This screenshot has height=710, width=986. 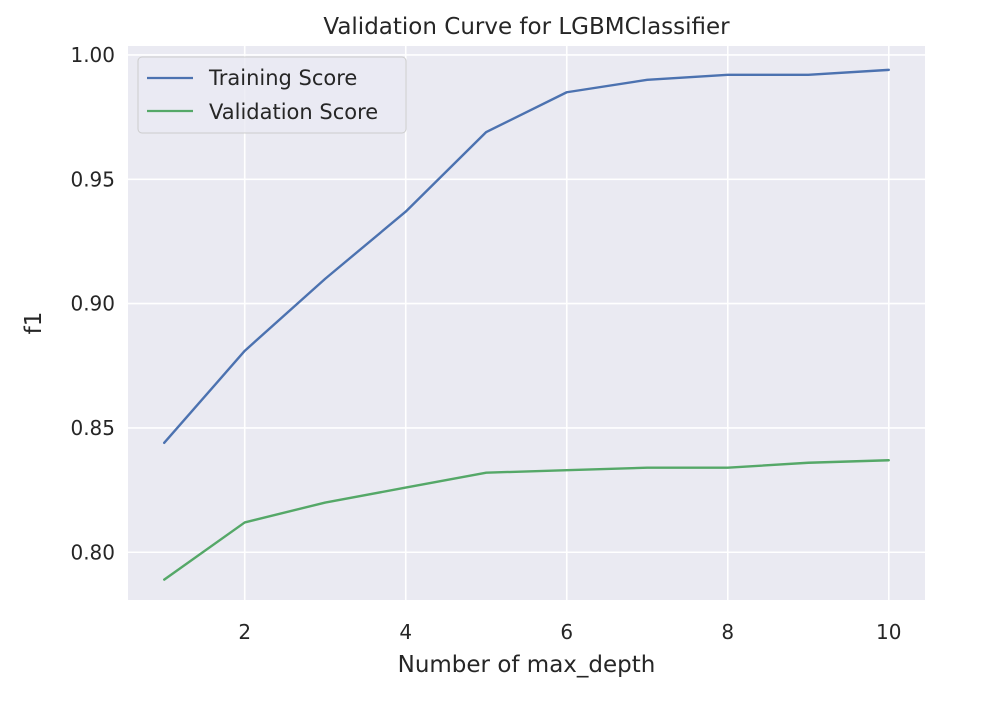 I want to click on x-tick-label: 10, so click(x=888, y=632).